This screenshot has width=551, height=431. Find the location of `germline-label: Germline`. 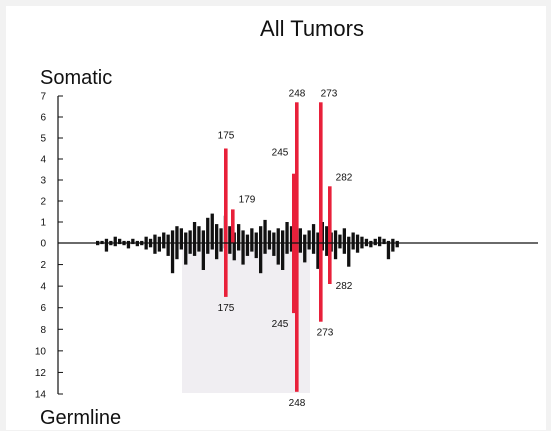

germline-label: Germline is located at coordinates (80, 418).